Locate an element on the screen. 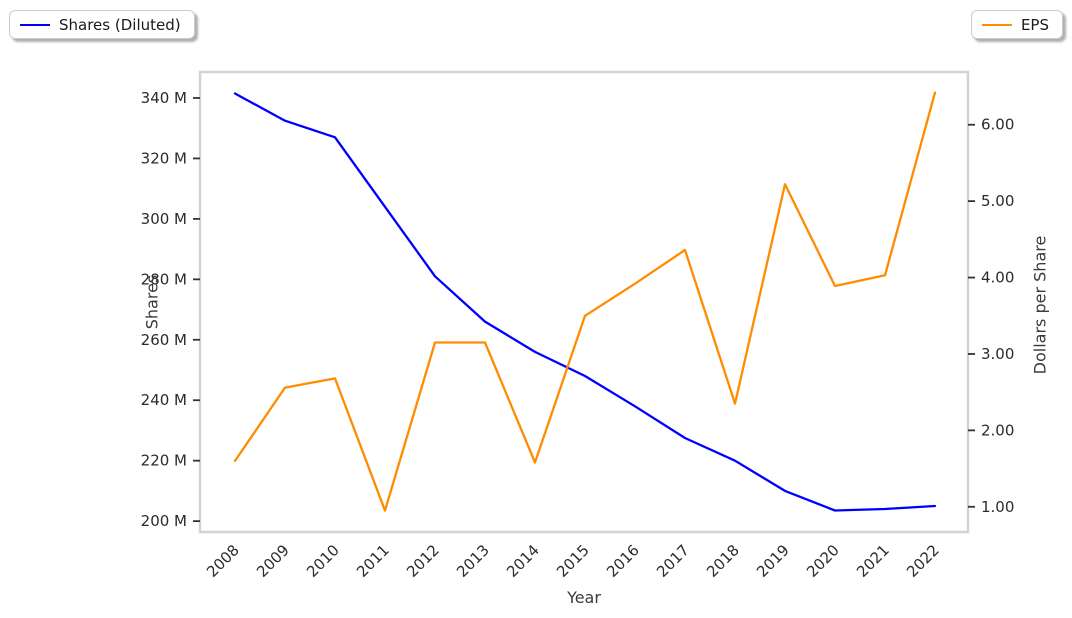 This screenshot has width=1072, height=618. left-axis-title: Shares is located at coordinates (152, 302).